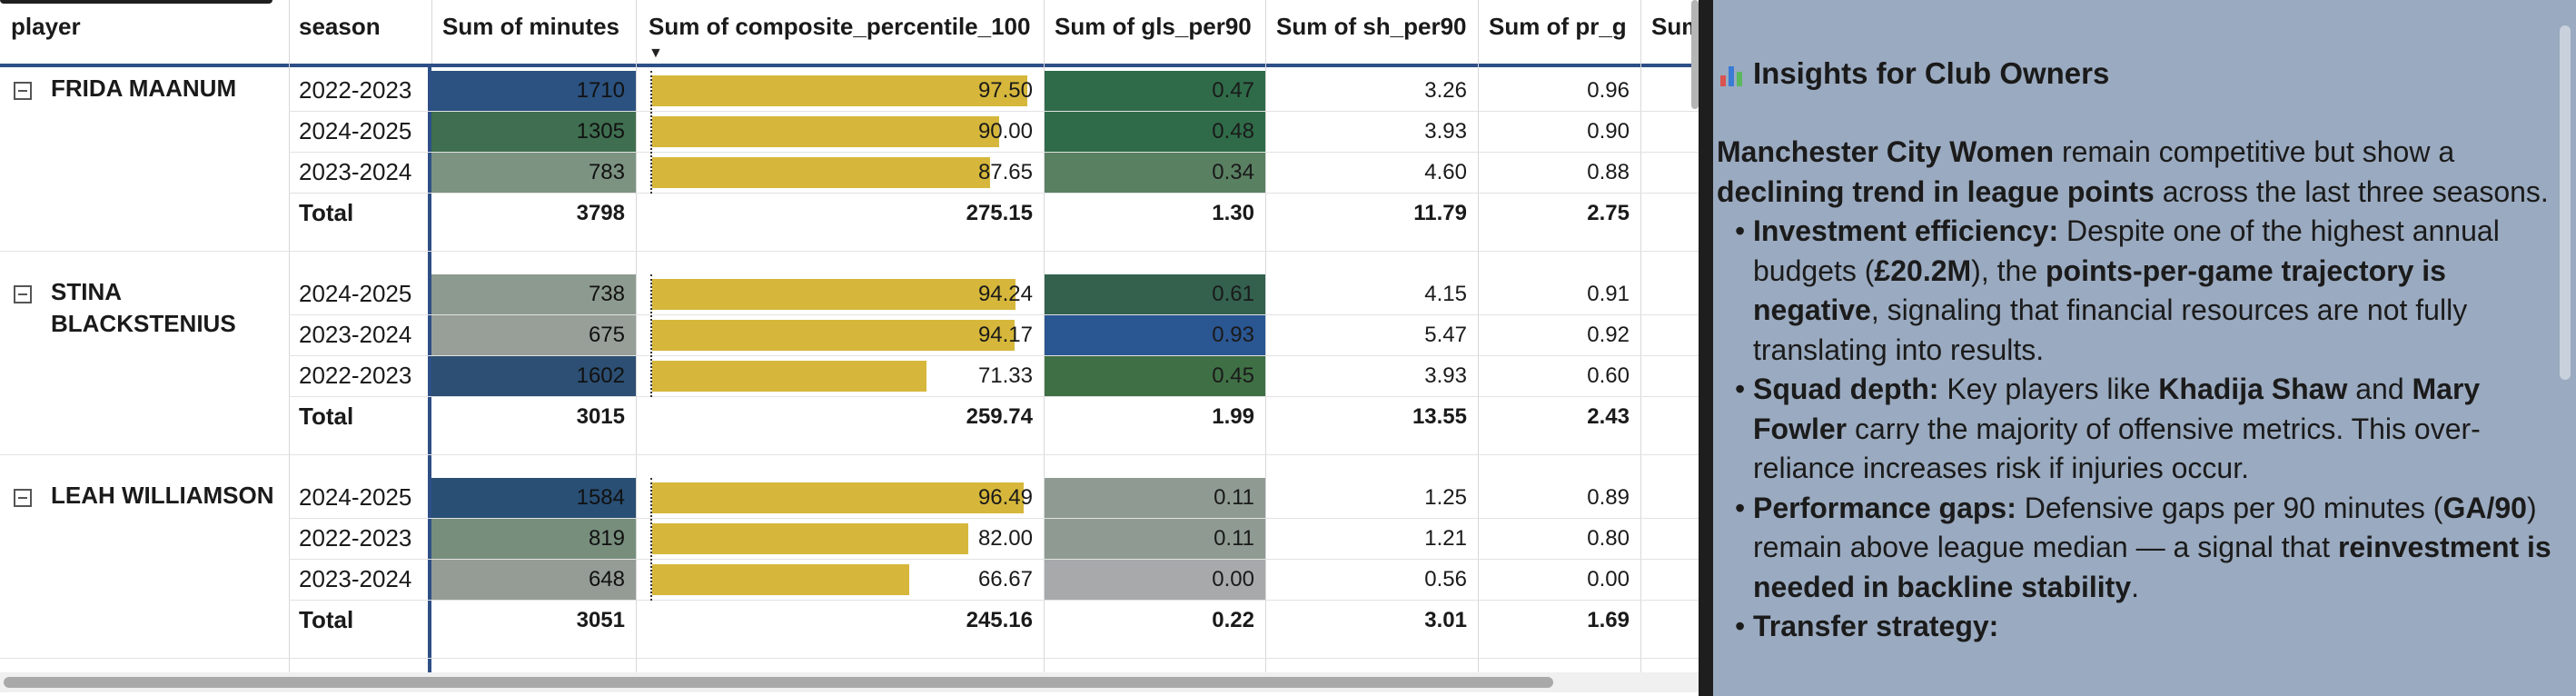 The height and width of the screenshot is (696, 2576). Describe the element at coordinates (600, 620) in the screenshot. I see `total-minutes-cell: 3051` at that location.